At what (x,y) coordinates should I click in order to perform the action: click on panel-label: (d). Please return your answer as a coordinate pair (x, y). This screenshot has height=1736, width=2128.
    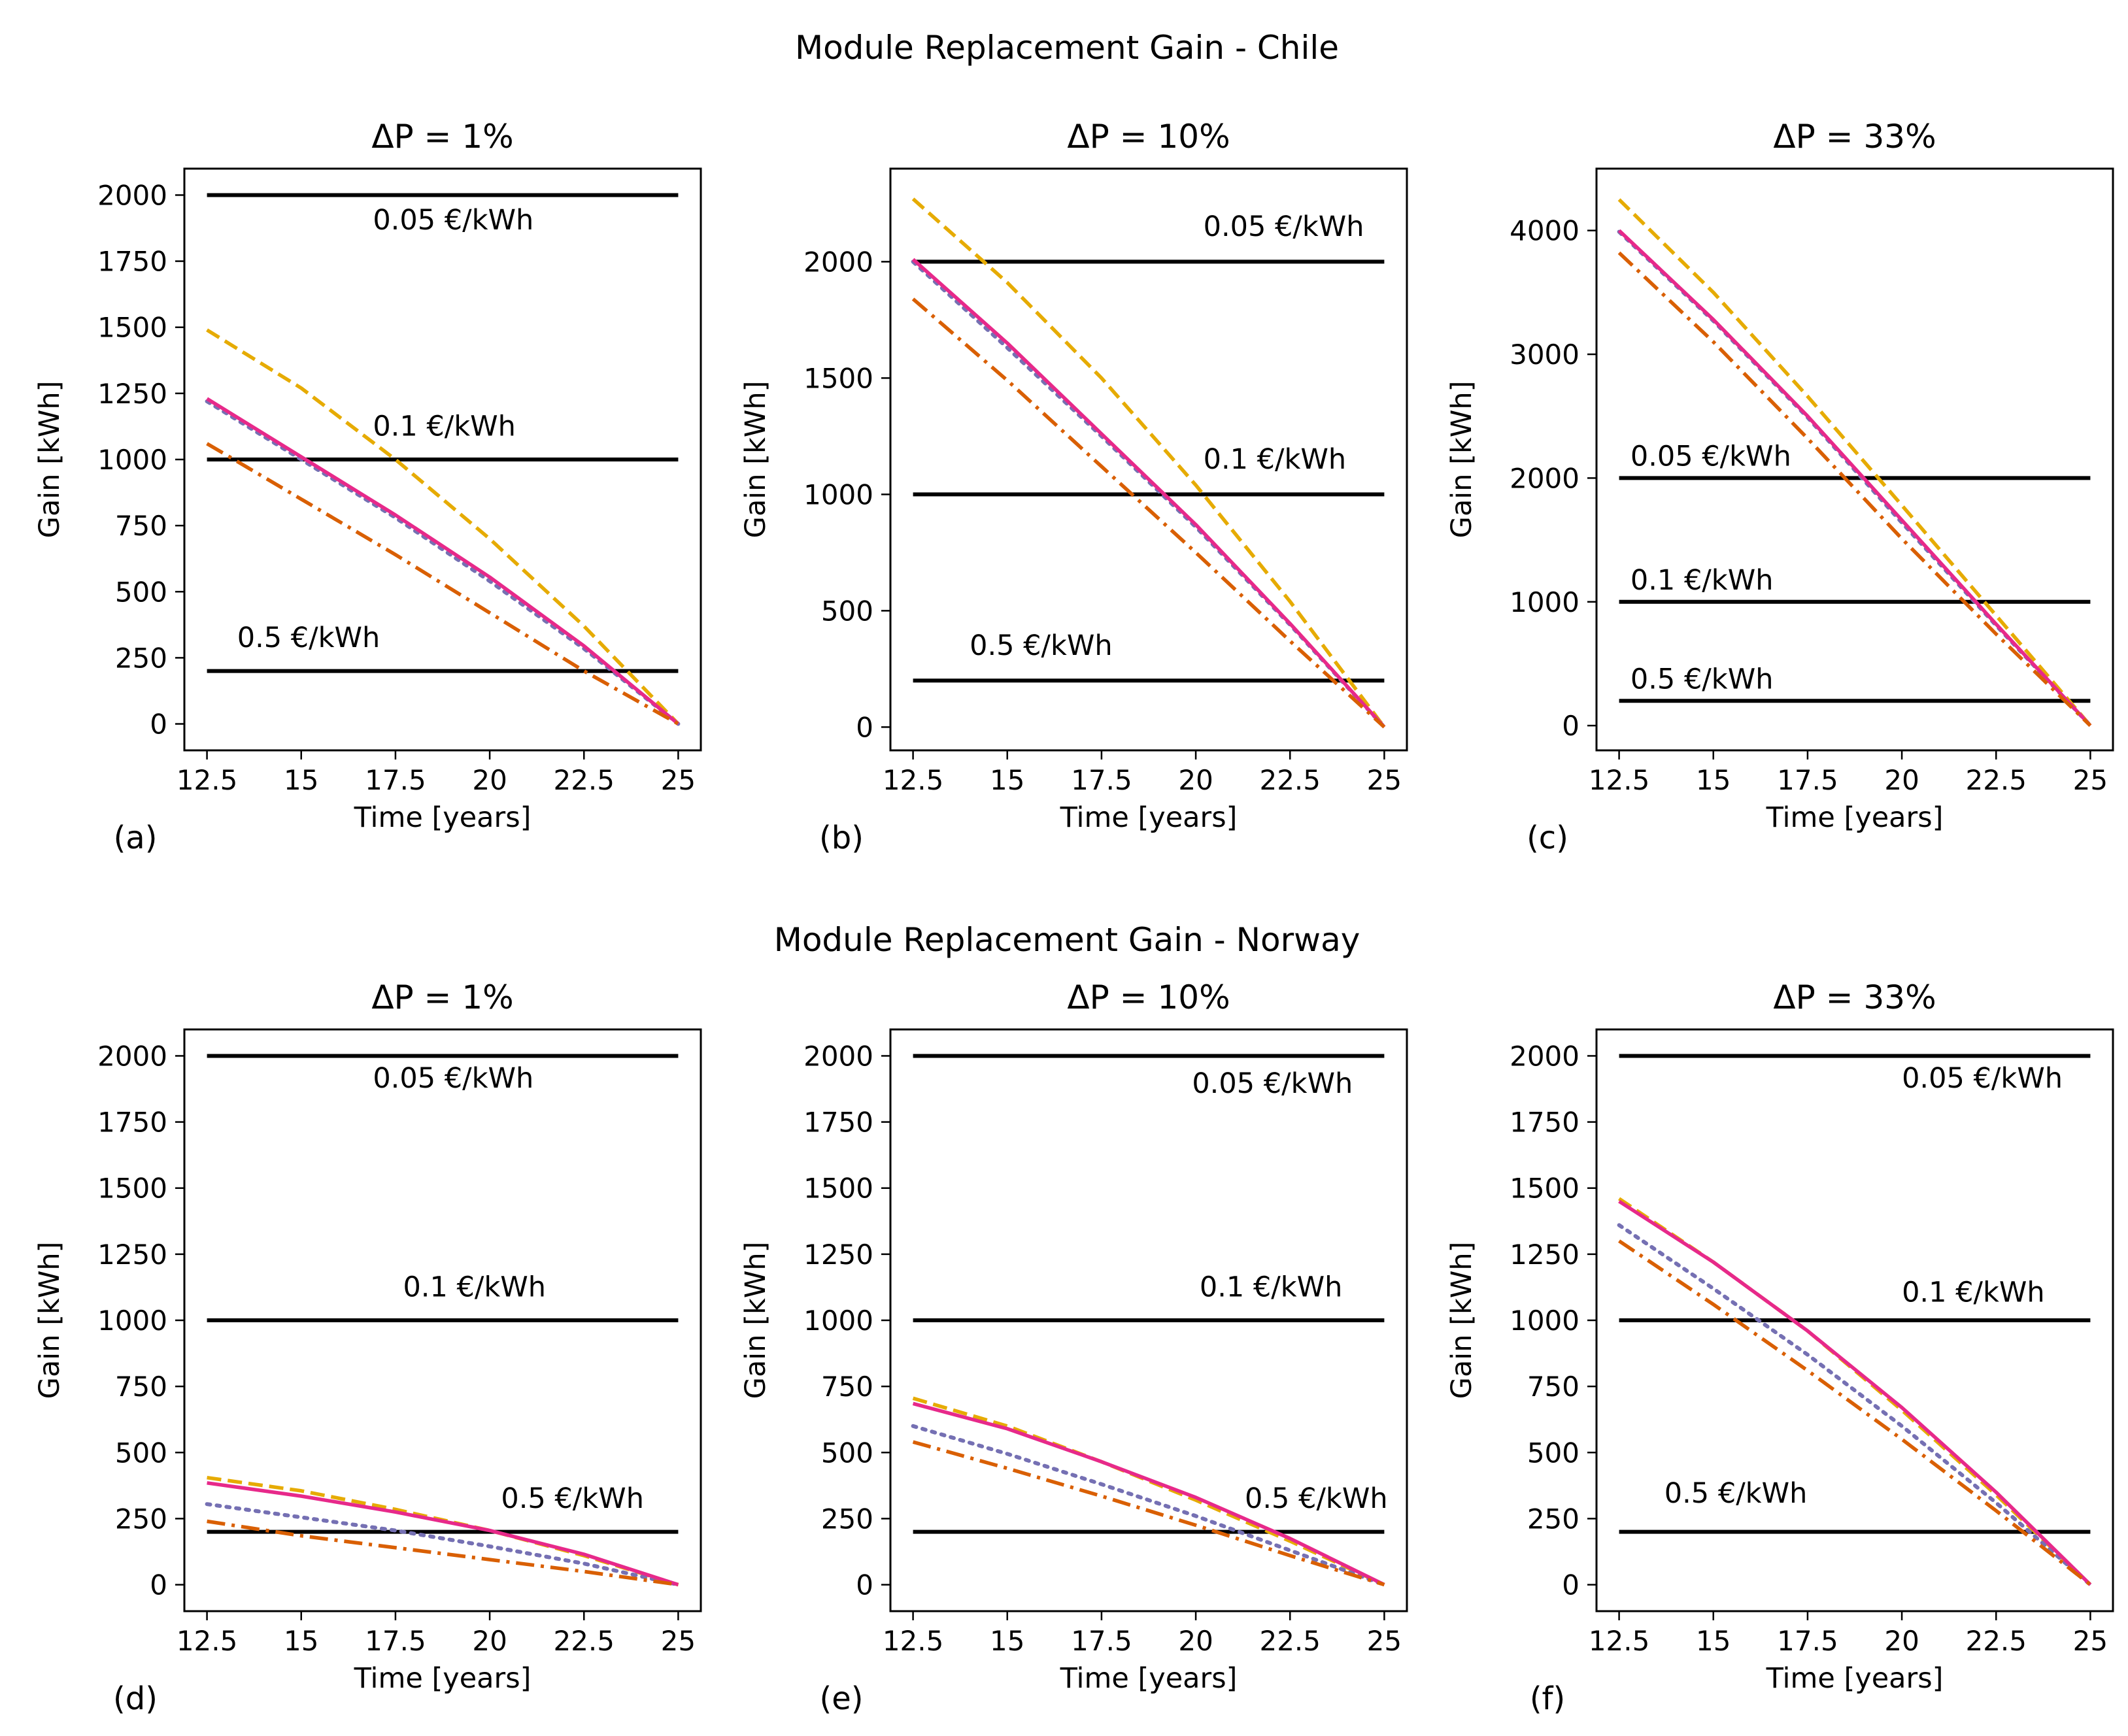
    Looking at the image, I should click on (135, 1699).